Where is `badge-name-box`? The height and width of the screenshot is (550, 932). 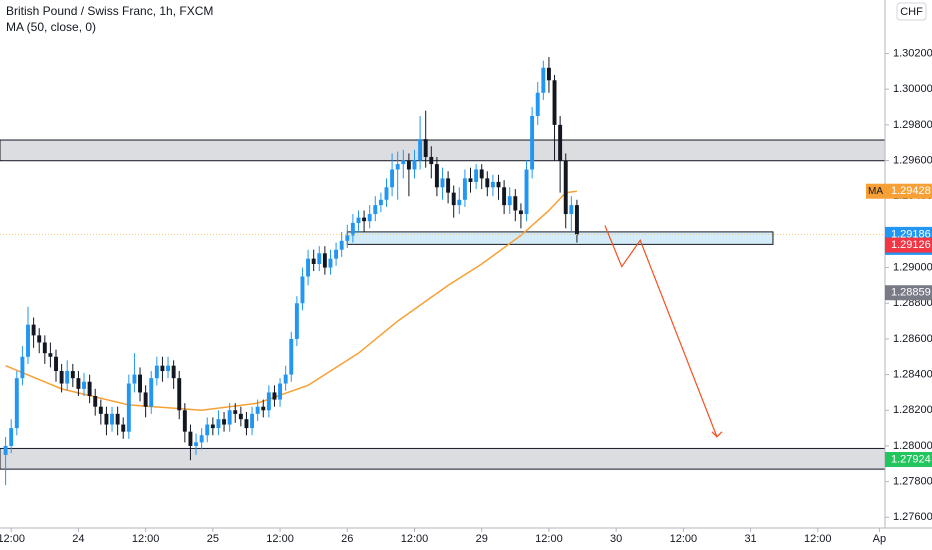
badge-name-box is located at coordinates (875, 191).